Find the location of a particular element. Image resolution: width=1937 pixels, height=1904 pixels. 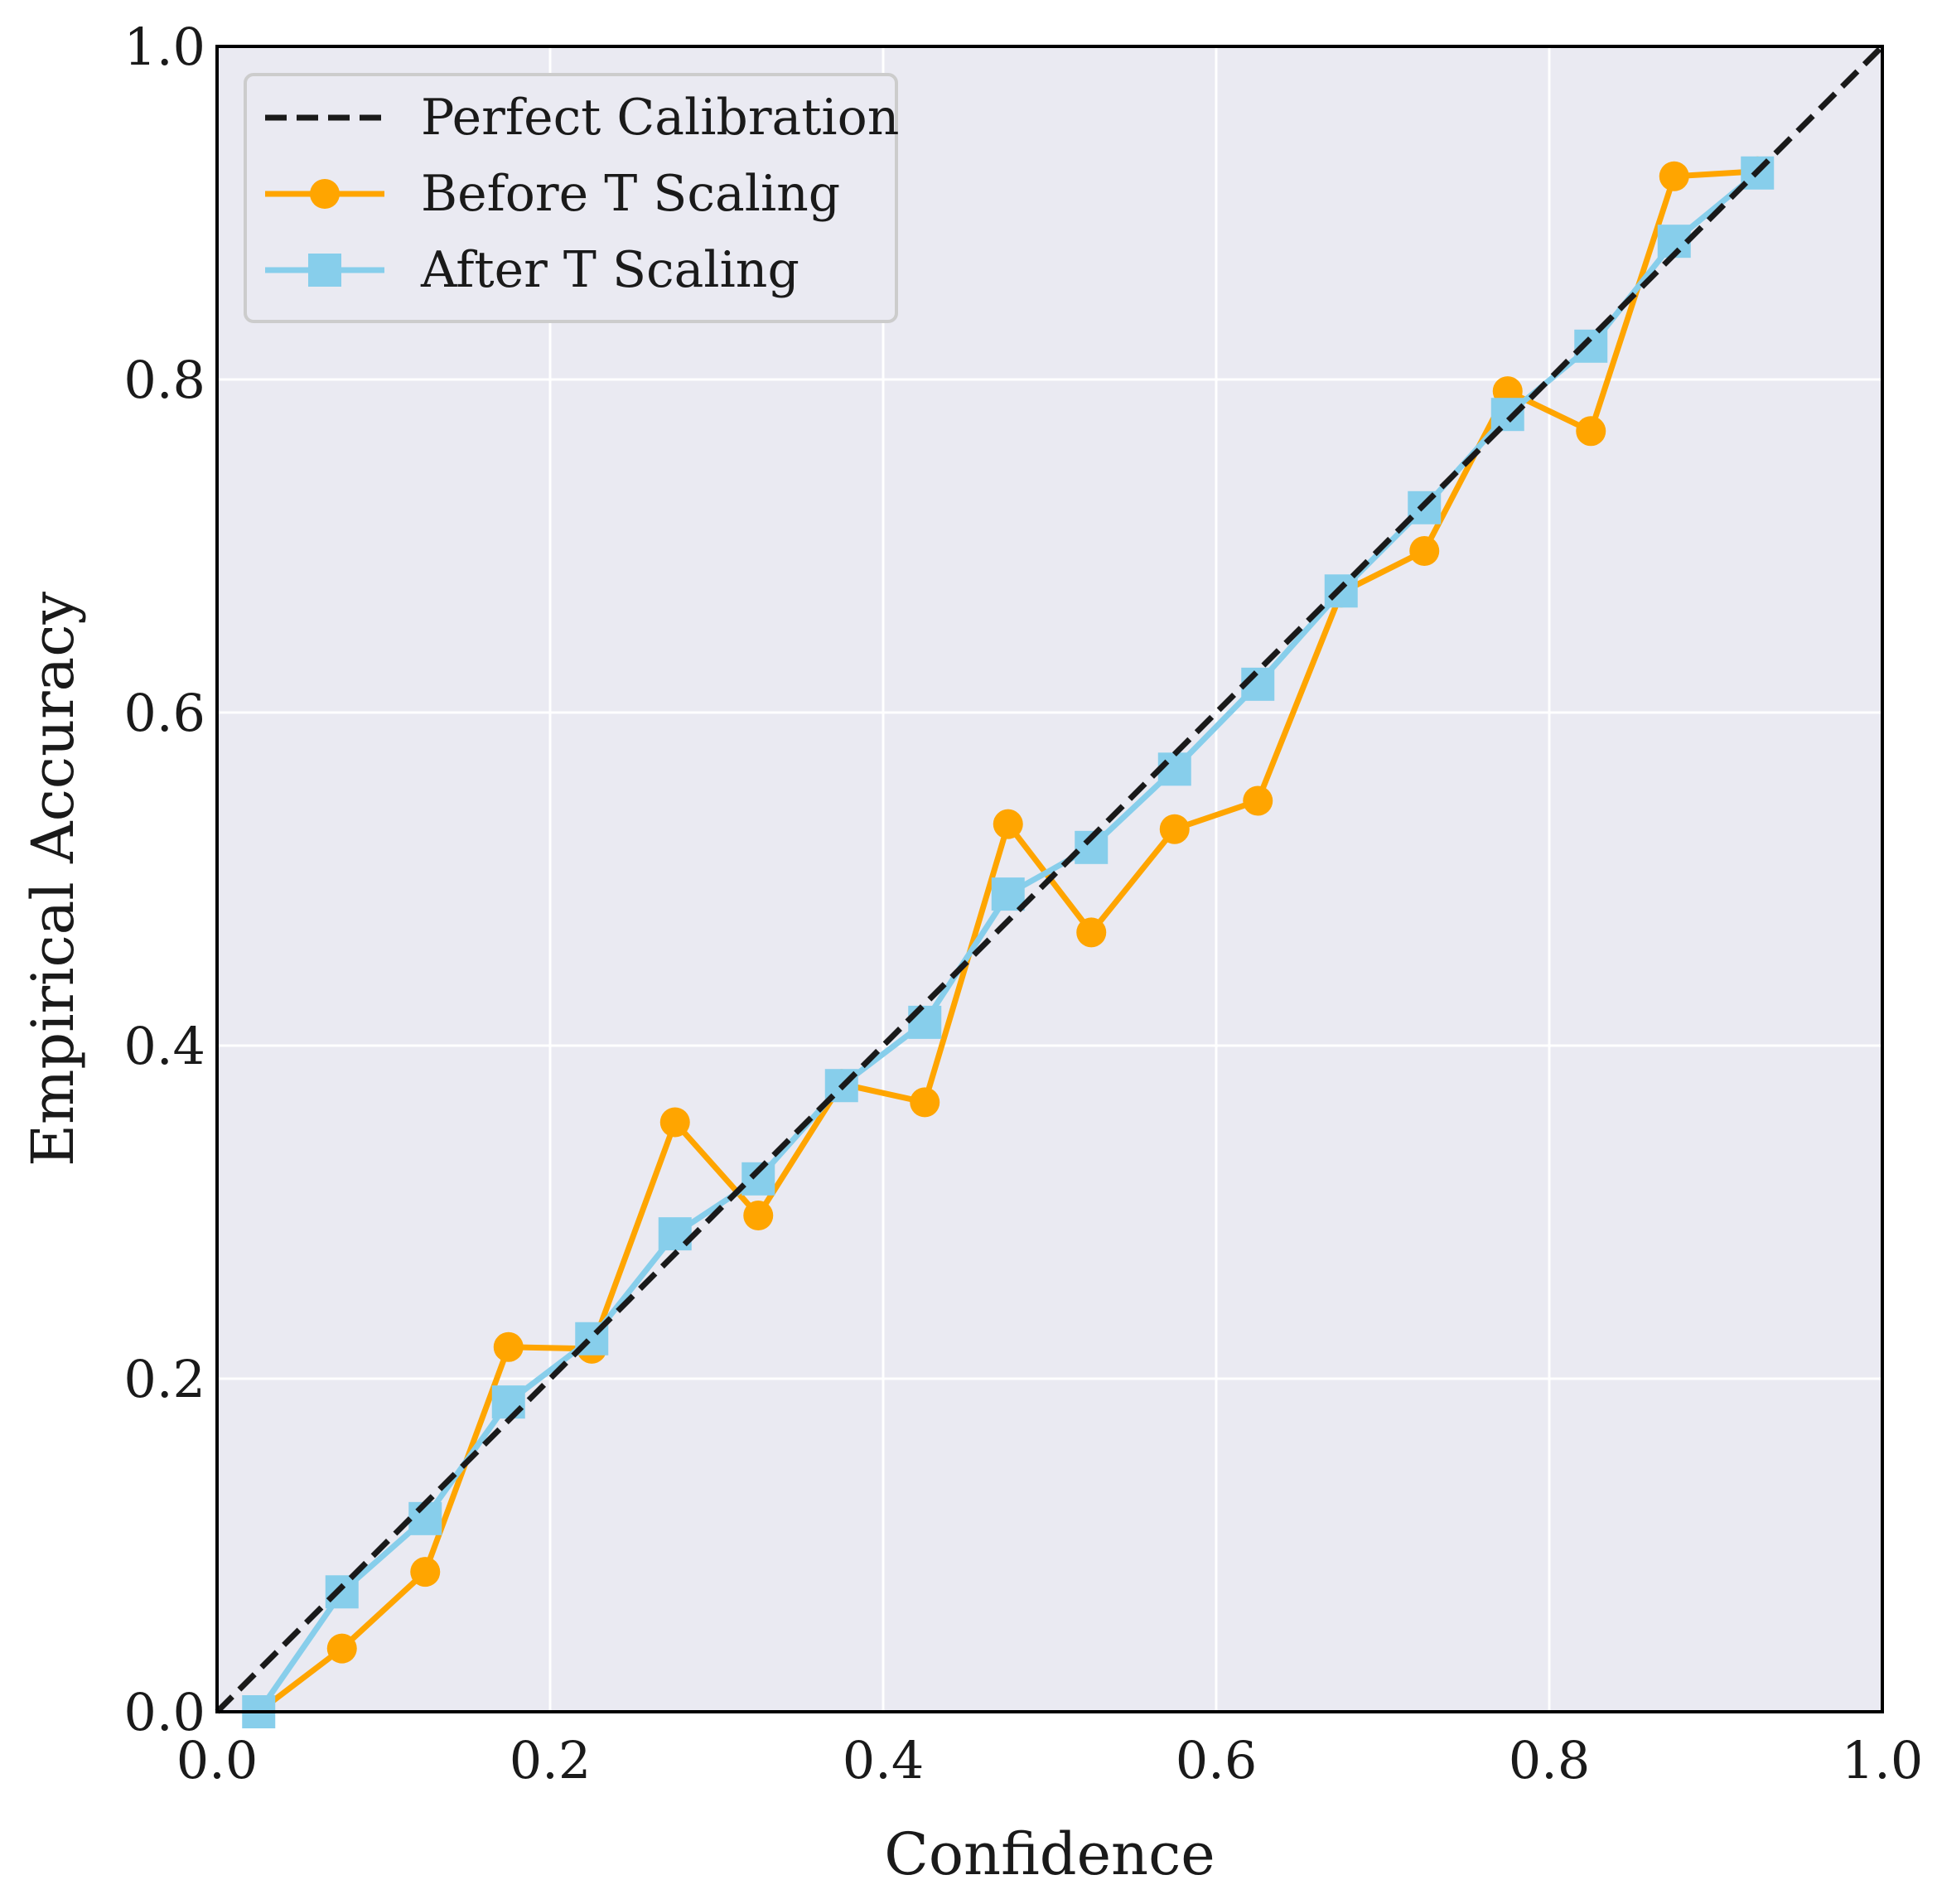

y-tick-label: 0.6 is located at coordinates (164, 713).